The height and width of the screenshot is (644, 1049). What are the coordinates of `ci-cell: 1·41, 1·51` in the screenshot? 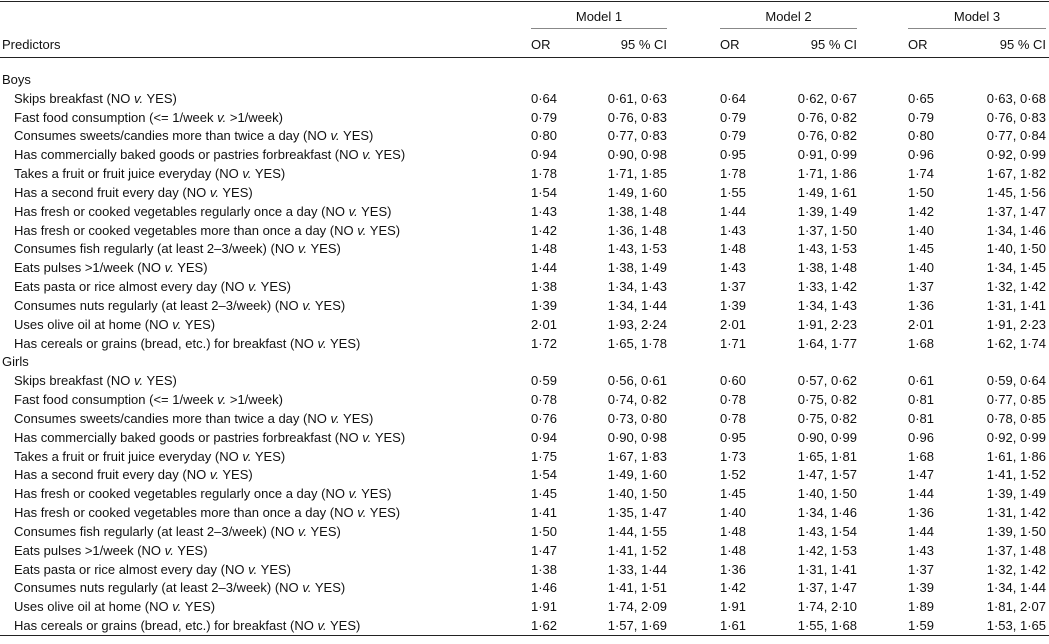 It's located at (637, 588).